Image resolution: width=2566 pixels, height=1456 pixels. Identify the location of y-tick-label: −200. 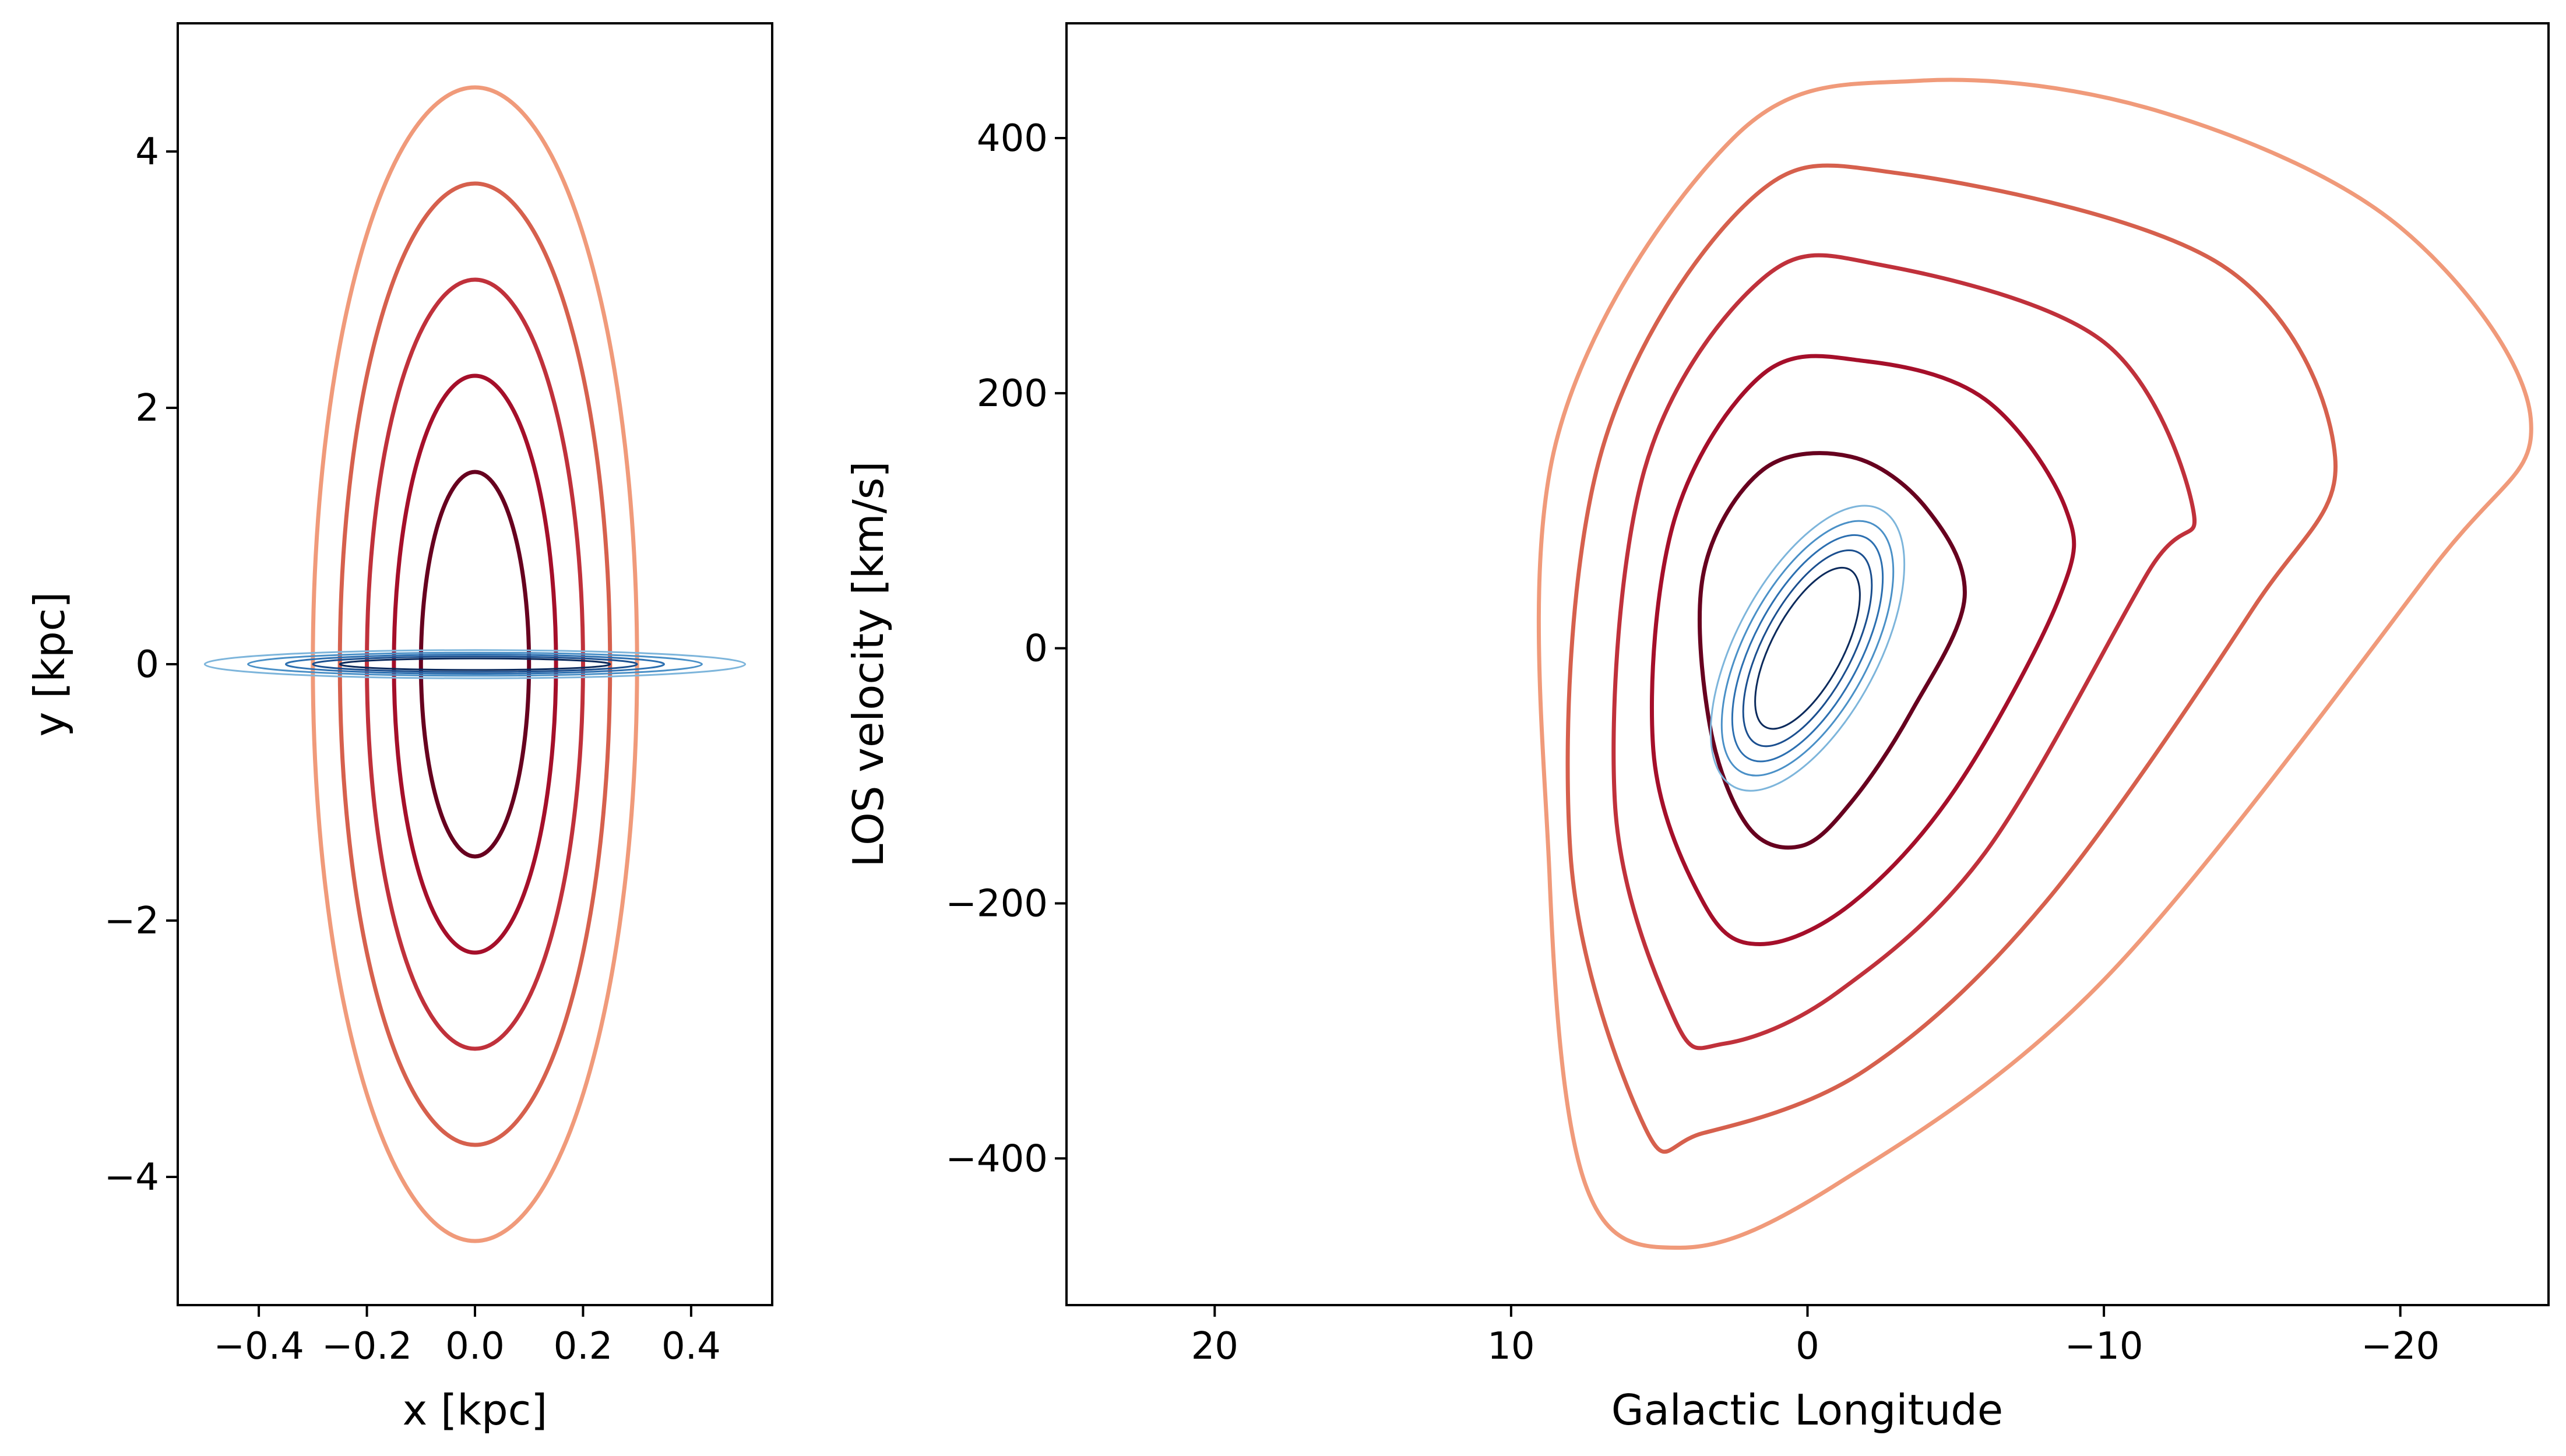
(996, 904).